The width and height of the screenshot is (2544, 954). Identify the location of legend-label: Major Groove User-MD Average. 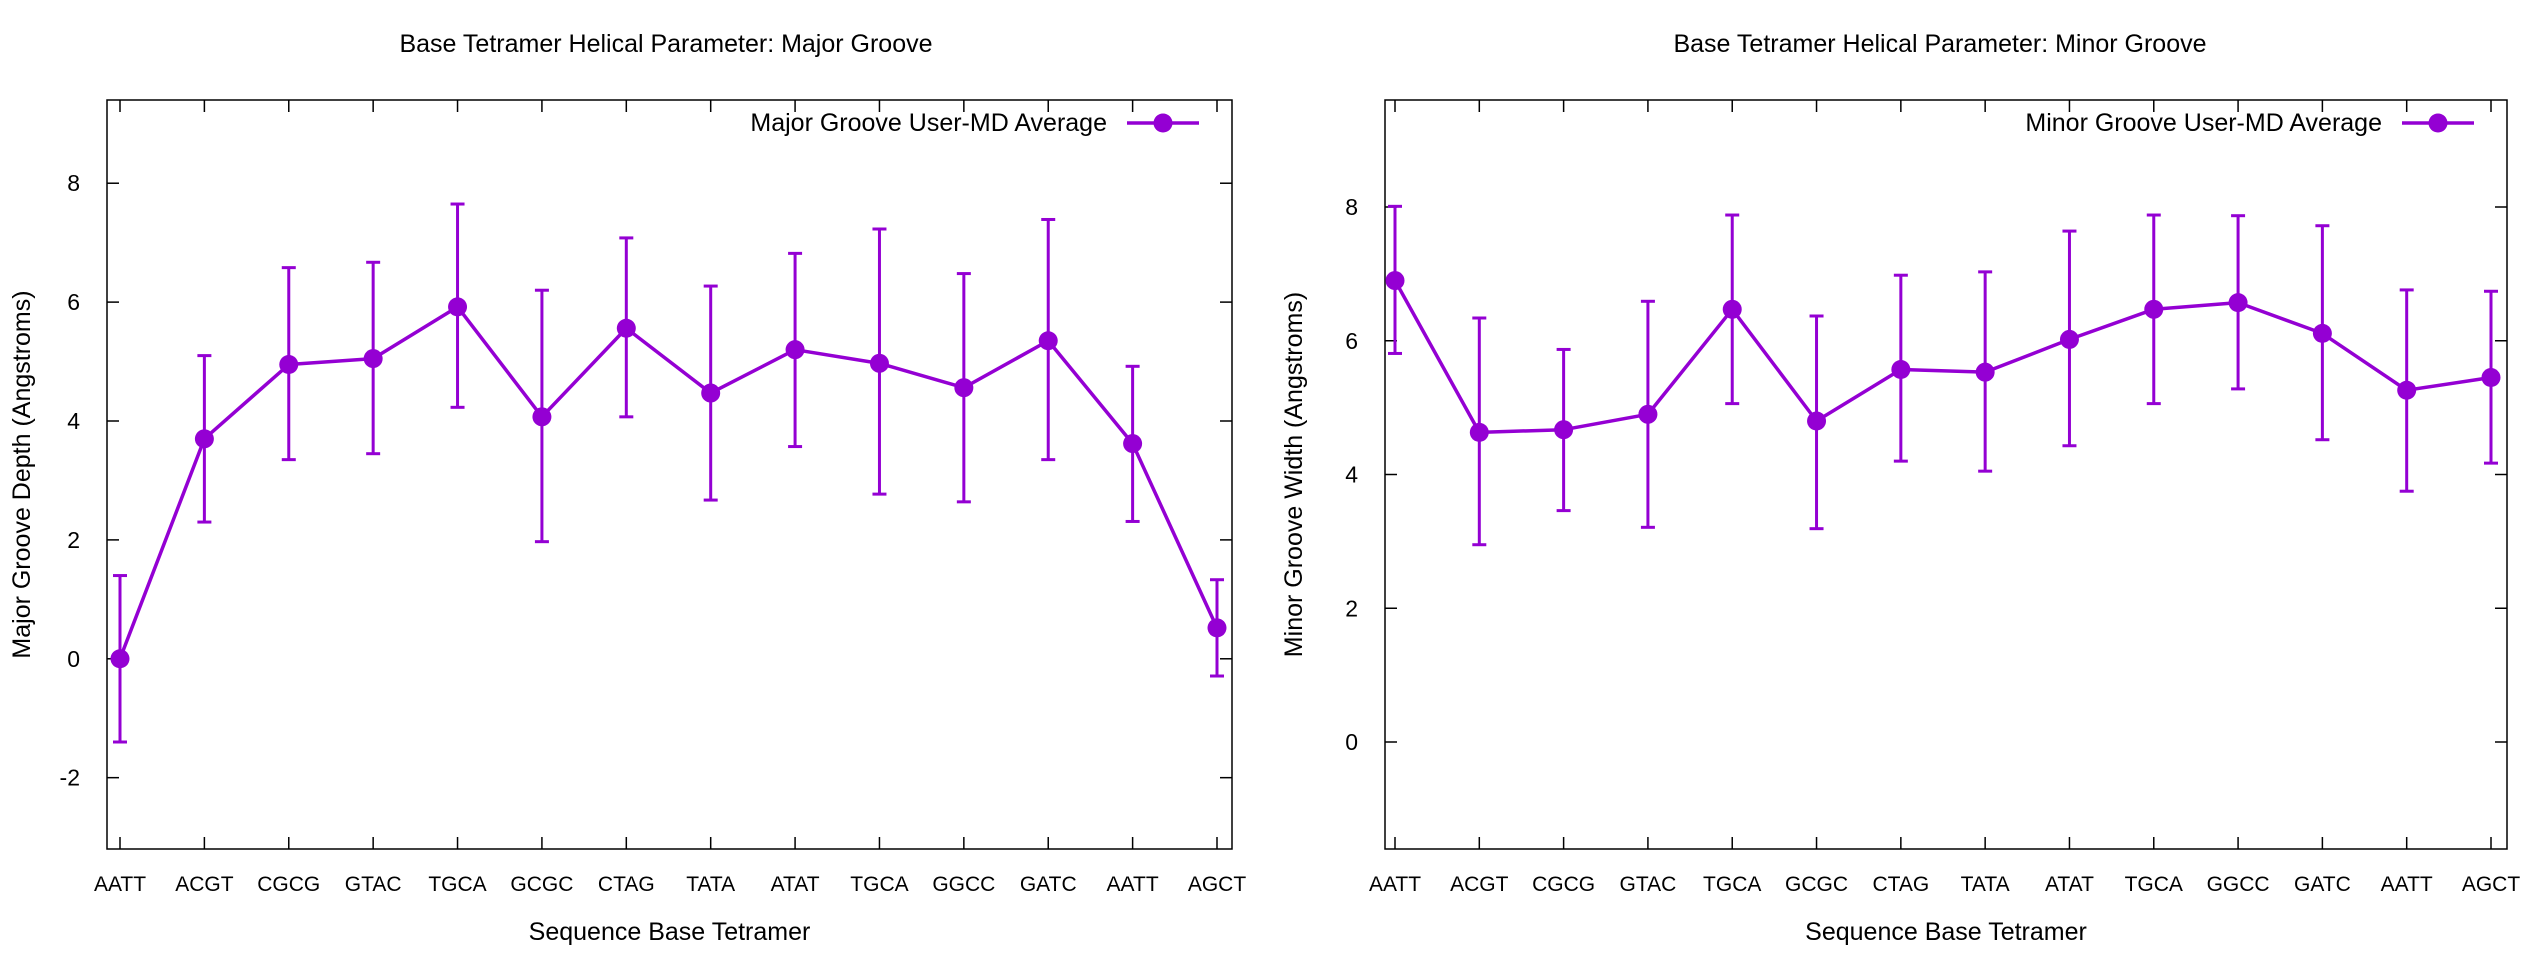
(928, 123).